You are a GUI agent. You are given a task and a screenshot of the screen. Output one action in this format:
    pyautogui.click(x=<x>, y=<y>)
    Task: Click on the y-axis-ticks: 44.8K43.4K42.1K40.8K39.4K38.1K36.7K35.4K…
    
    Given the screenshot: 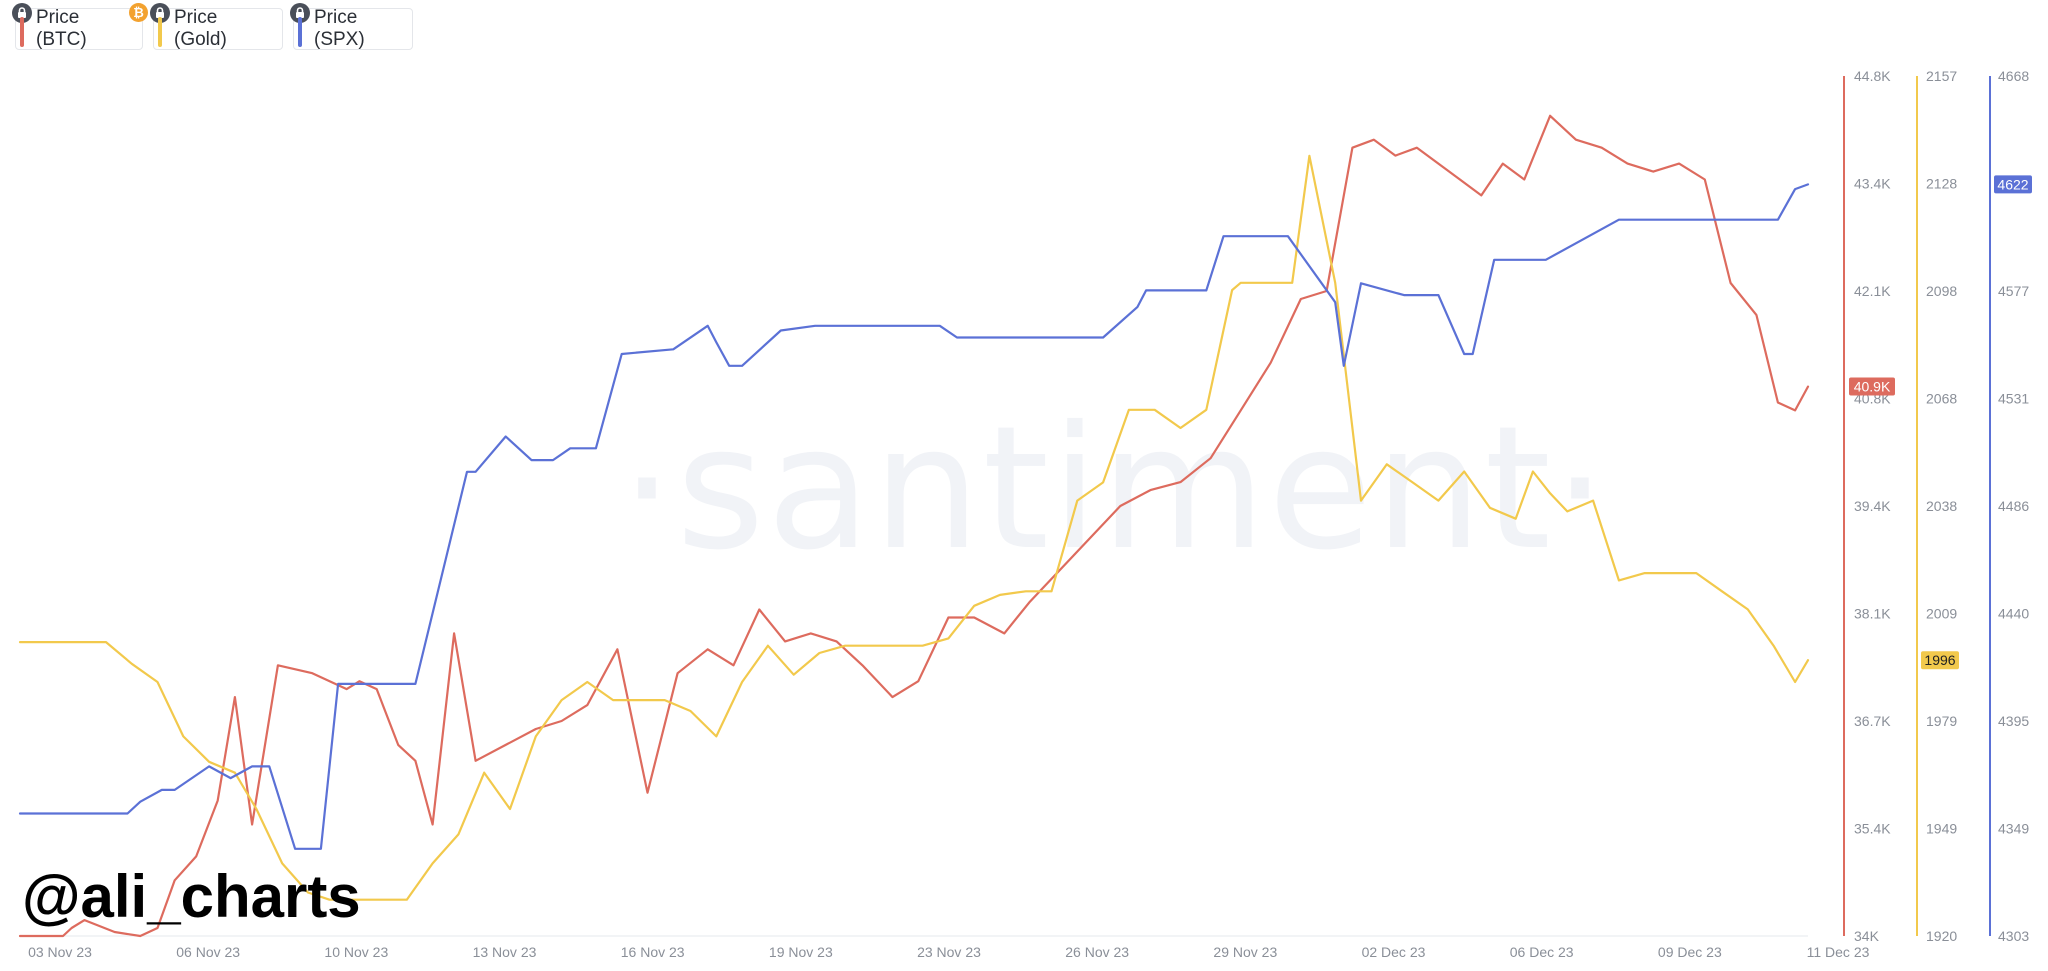 What is the action you would take?
    pyautogui.click(x=1941, y=506)
    